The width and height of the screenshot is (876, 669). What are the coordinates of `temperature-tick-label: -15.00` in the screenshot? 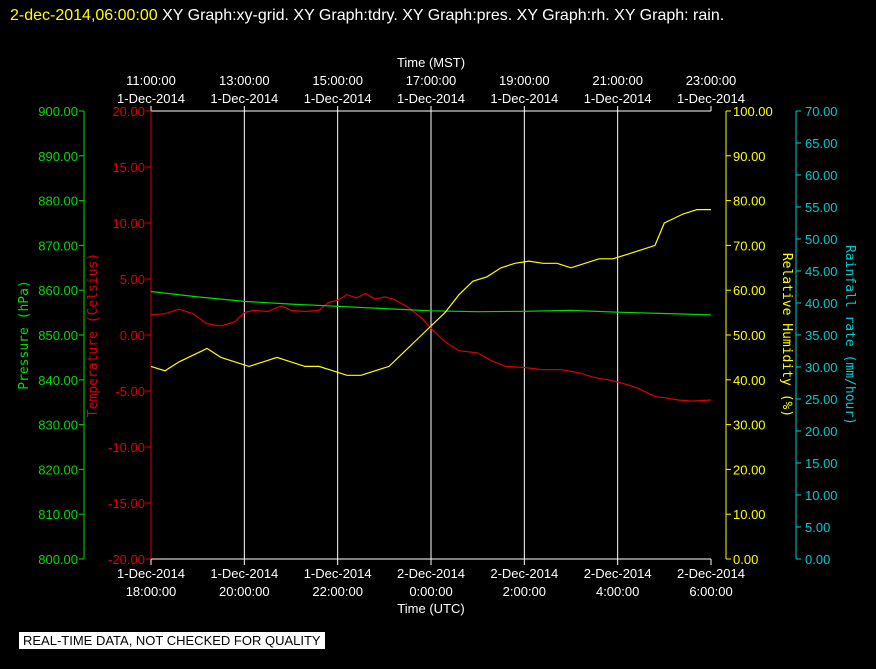 It's located at (126, 503).